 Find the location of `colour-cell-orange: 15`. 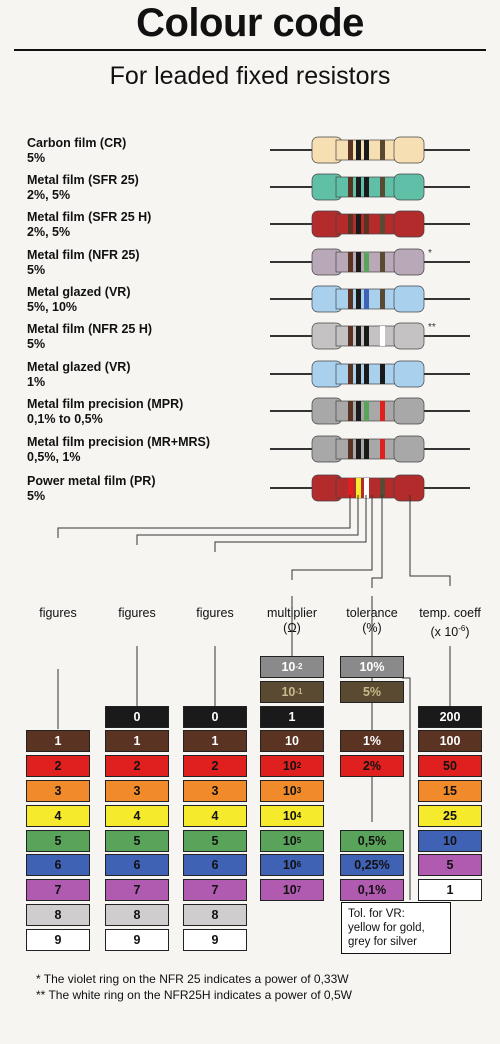

colour-cell-orange: 15 is located at coordinates (450, 791).